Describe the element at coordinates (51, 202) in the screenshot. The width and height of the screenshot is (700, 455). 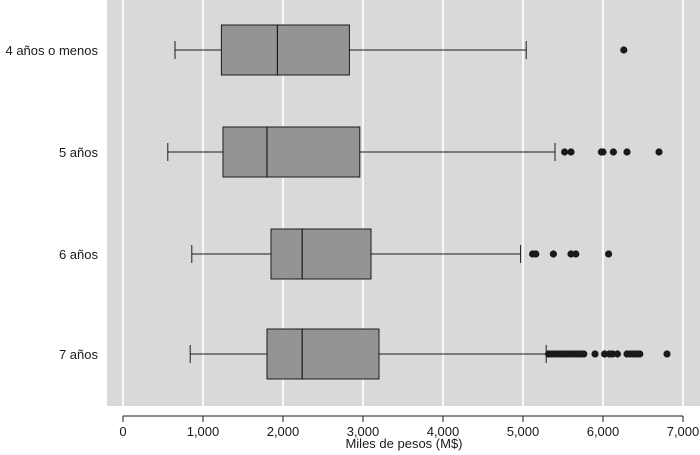
I see `y-axis: 4 años o menos 5 años 6 años 7 años` at that location.